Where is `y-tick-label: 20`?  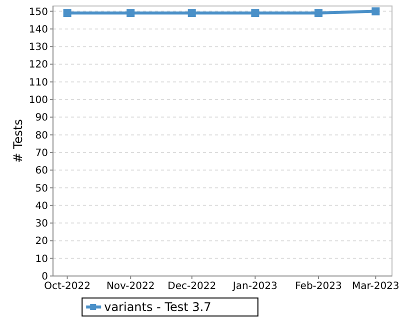 y-tick-label: 20 is located at coordinates (41, 242).